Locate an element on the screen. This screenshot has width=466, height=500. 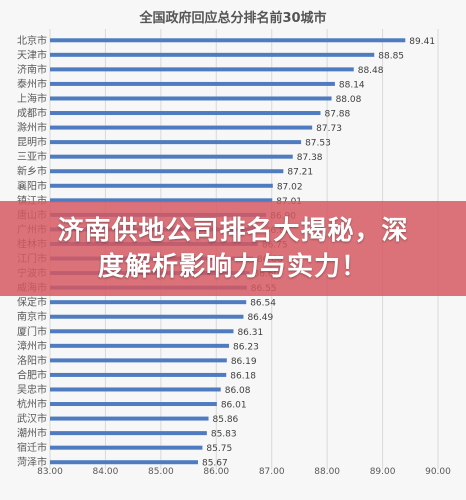
value-label: 85.75 is located at coordinates (219, 449).